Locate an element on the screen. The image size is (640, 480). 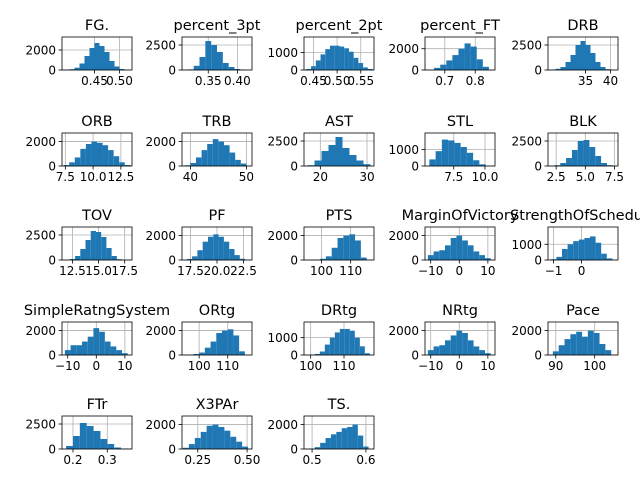
x-tick-label: 10.0 is located at coordinates (485, 177).